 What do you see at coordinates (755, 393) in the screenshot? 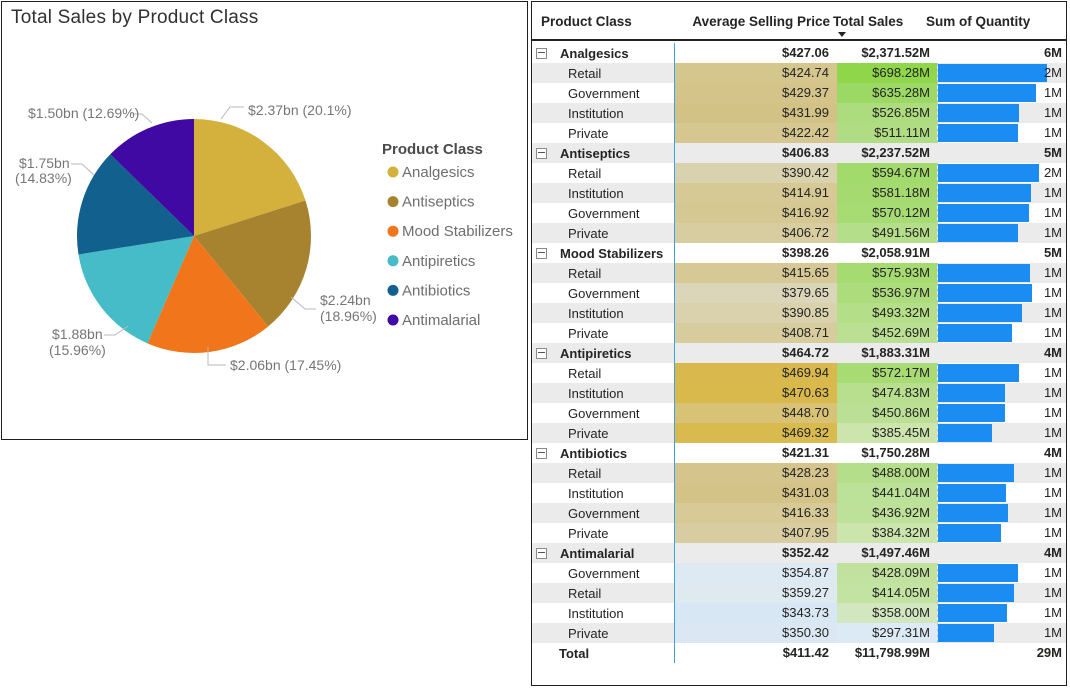
I see `avg-selling-price-cell: $470.63` at bounding box center [755, 393].